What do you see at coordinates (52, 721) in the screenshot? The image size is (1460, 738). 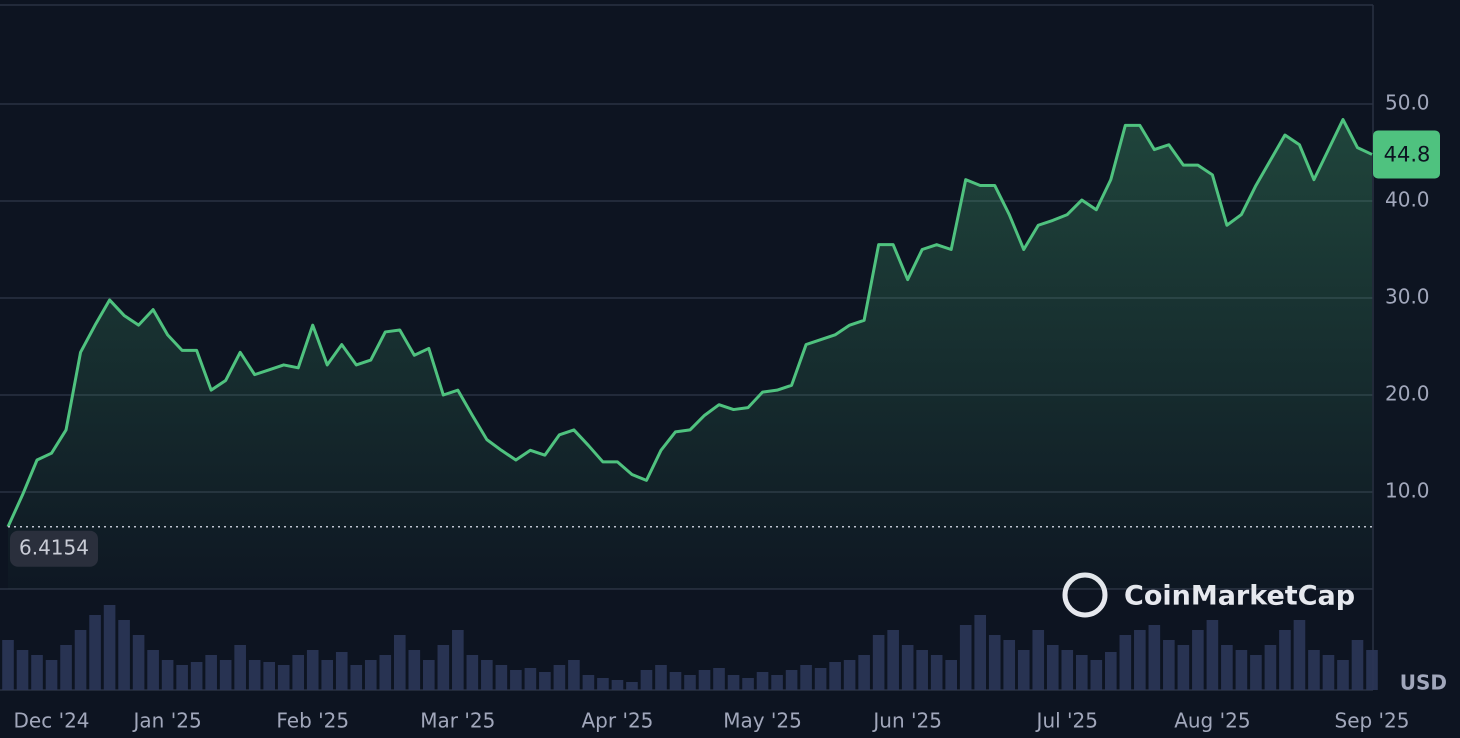 I see `x-tick-label: Dec '24` at bounding box center [52, 721].